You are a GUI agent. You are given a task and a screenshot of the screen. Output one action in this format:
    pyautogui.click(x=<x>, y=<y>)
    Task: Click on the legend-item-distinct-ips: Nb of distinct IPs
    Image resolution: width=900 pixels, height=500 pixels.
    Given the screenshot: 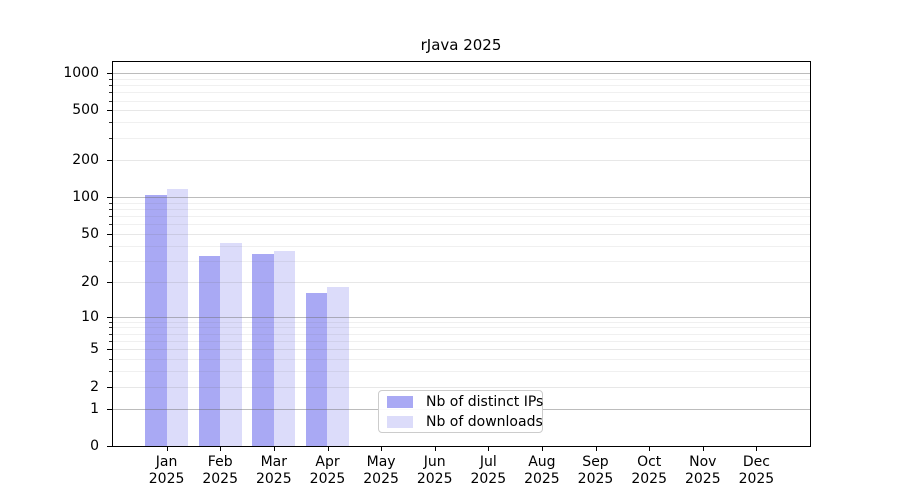 What is the action you would take?
    pyautogui.click(x=465, y=402)
    